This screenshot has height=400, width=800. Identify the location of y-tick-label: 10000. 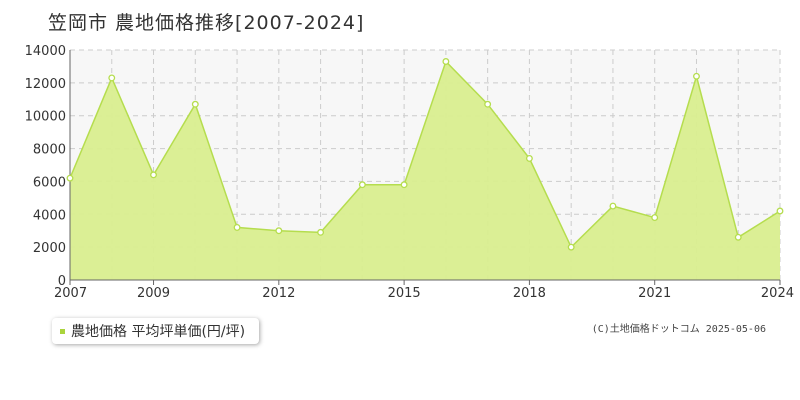
(45, 117).